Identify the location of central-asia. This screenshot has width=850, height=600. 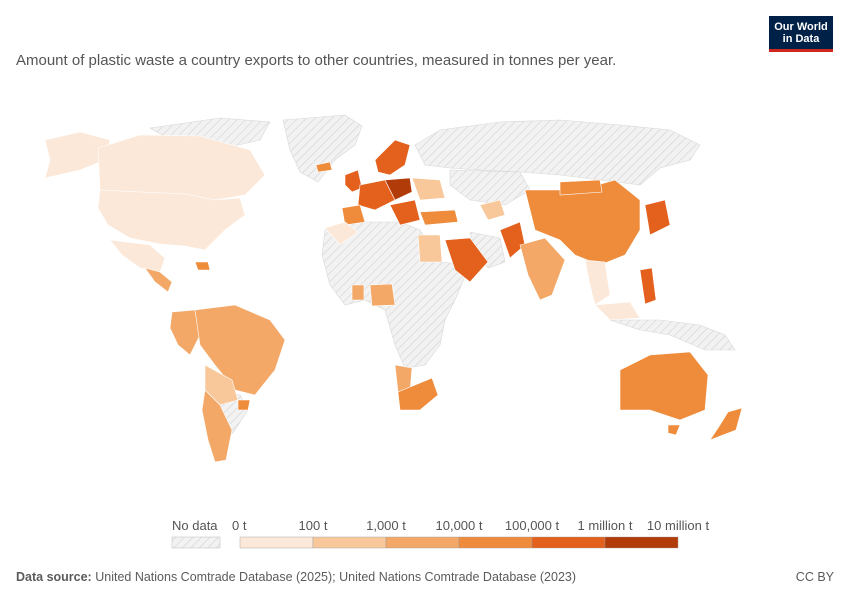
(490, 187).